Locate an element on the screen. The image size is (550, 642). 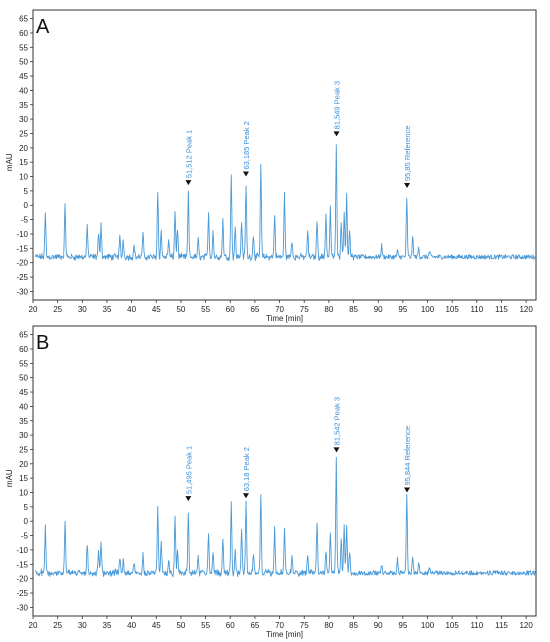
panel-a-x-tick-label: 70 is located at coordinates (279, 309).